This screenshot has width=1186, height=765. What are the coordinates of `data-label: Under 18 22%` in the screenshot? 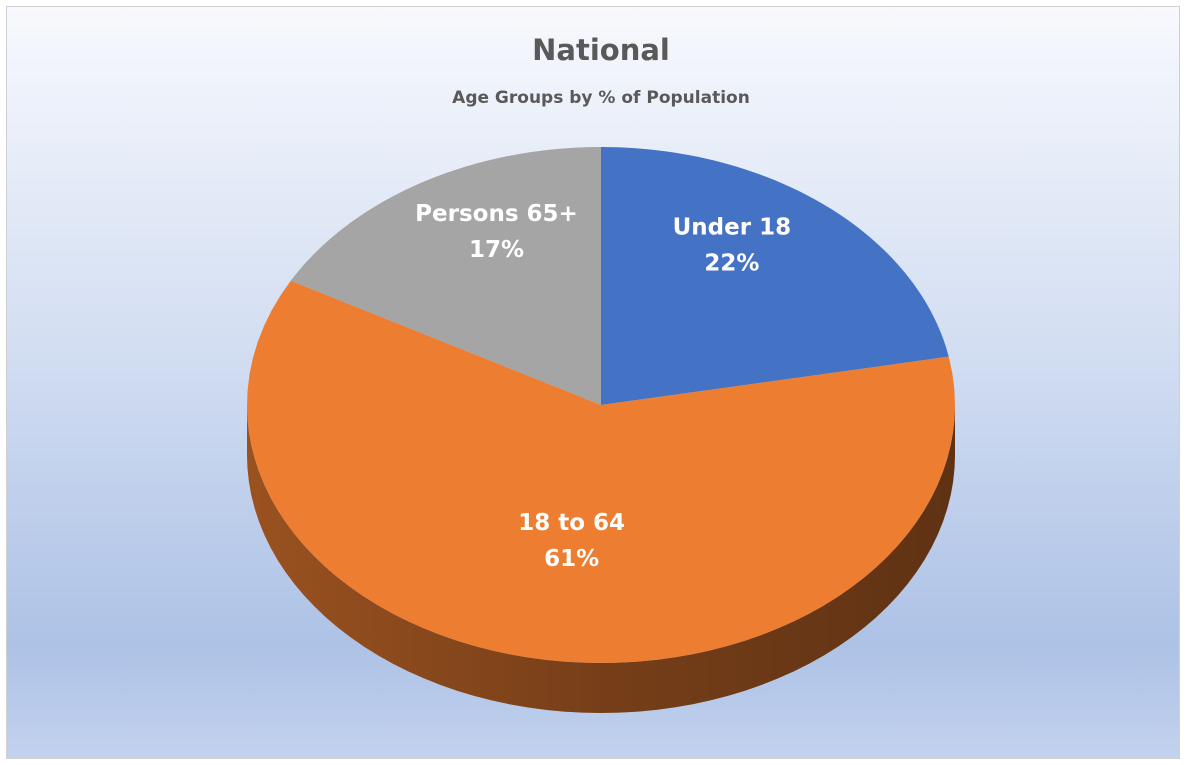 It's located at (732, 245).